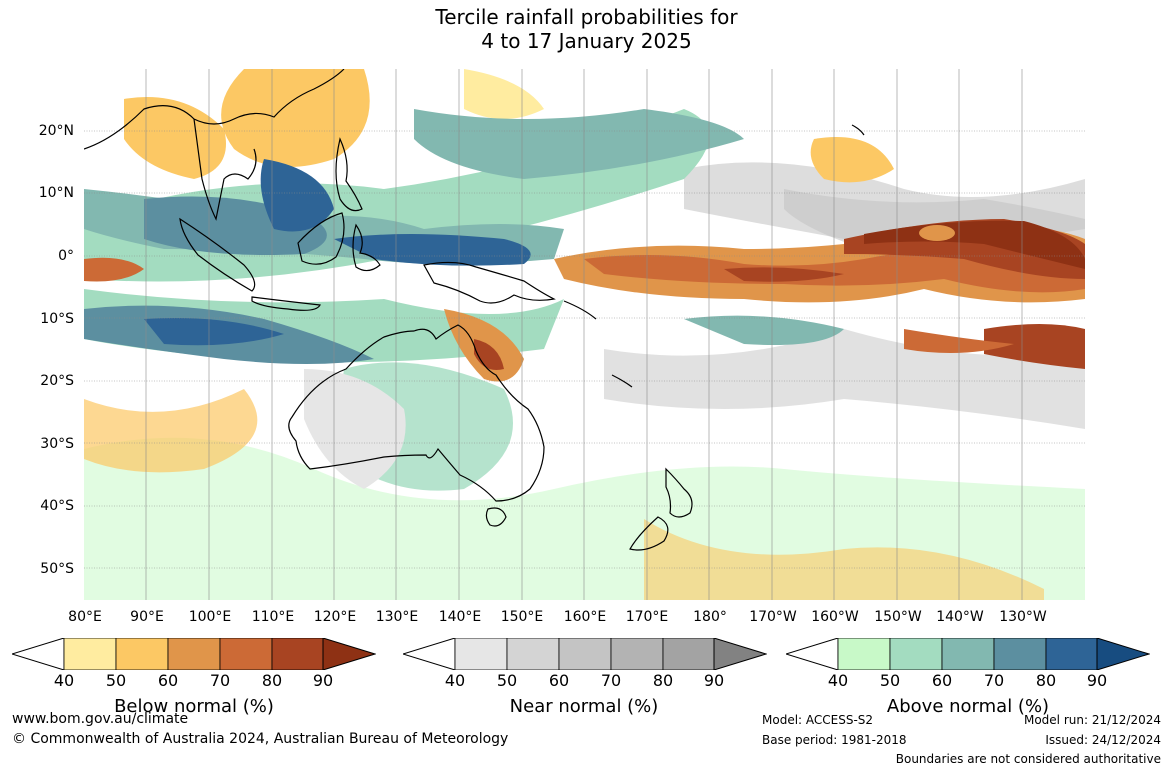 The image size is (1173, 770). What do you see at coordinates (858, 130) in the screenshot?
I see `hawaii-coastline` at bounding box center [858, 130].